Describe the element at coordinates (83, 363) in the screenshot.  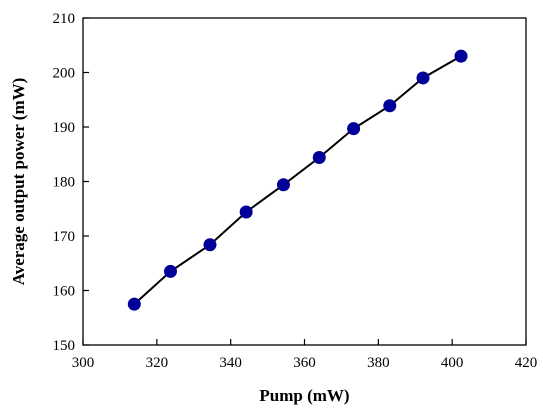
I see `x-tick-label: 300` at that location.